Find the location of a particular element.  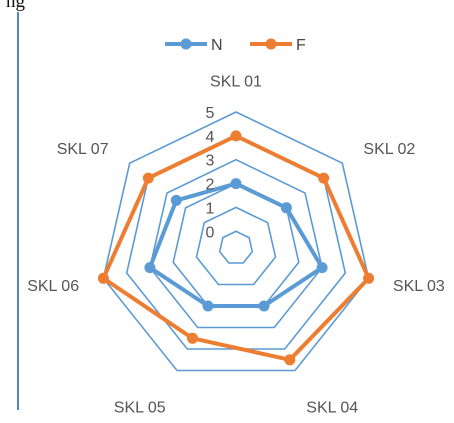

tick-label-2: 2 is located at coordinates (210, 185).